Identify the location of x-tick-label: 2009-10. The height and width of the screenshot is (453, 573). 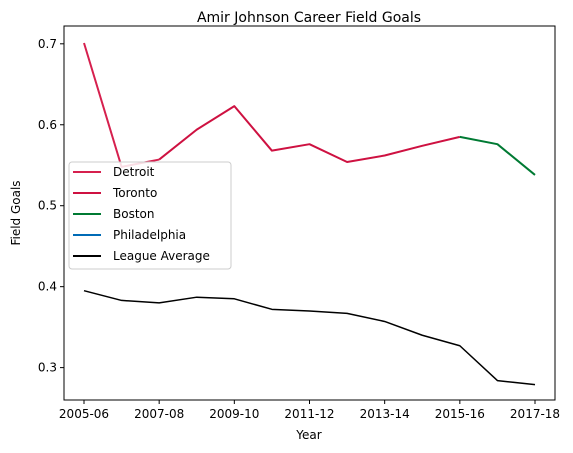
(234, 414).